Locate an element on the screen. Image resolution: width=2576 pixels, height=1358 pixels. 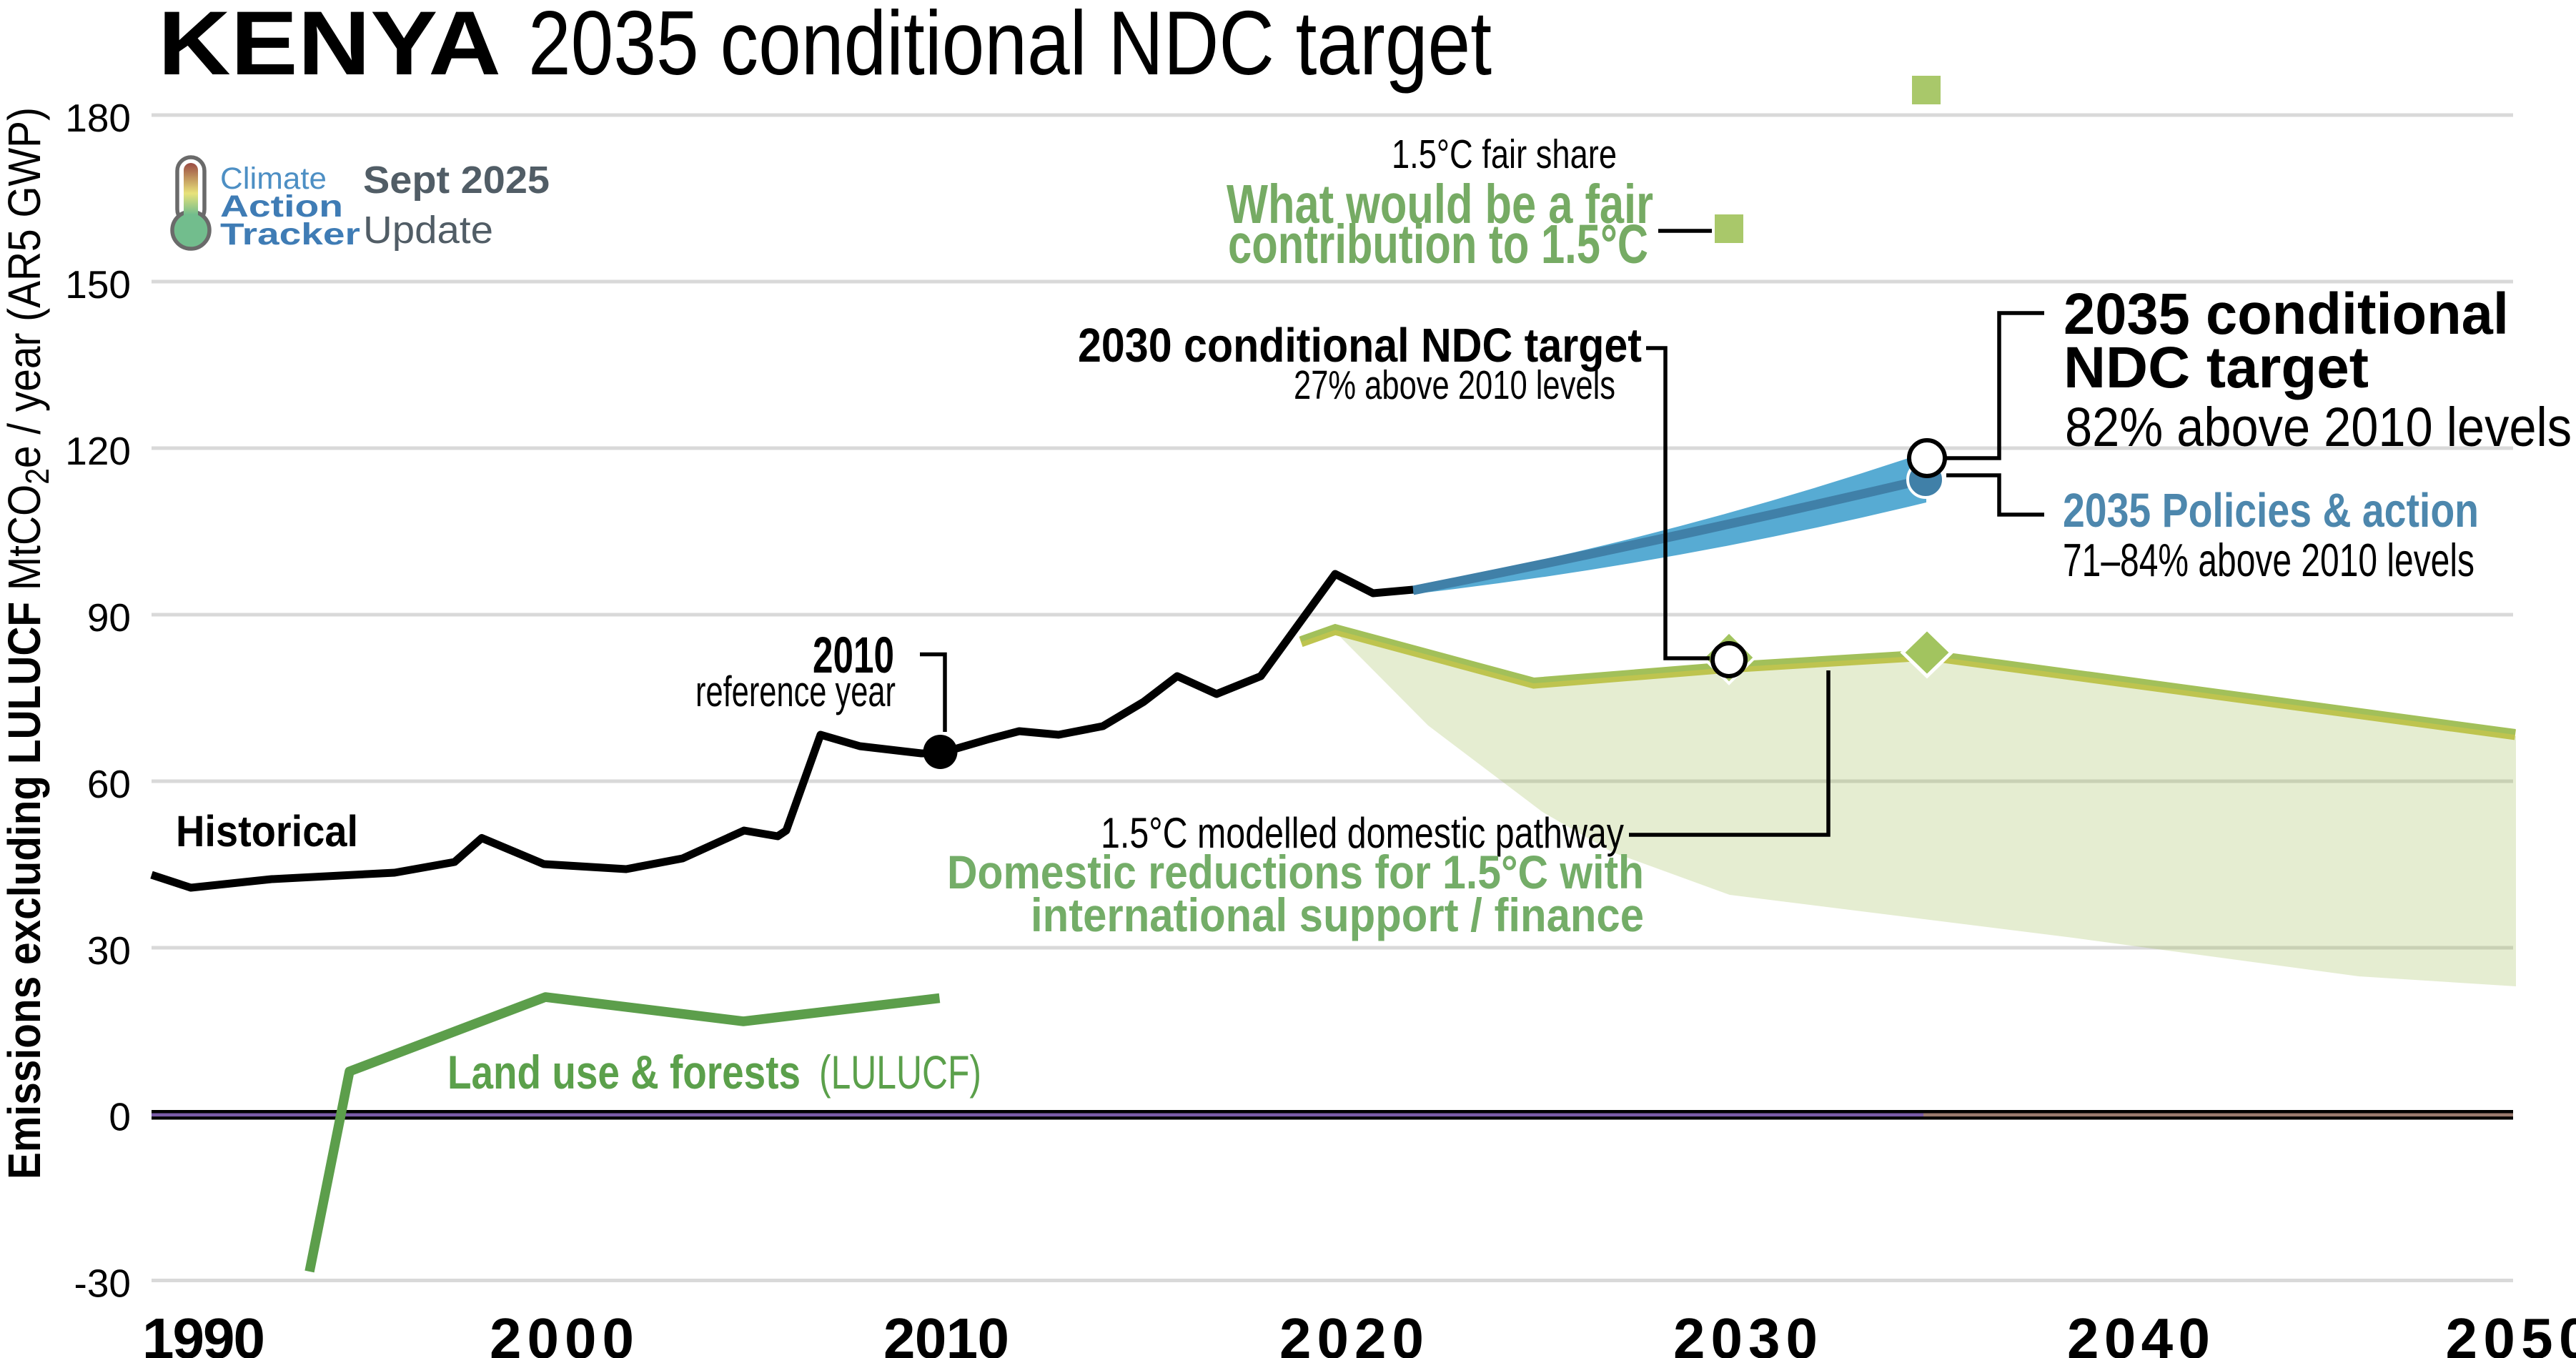
svg-text: 1990 is located at coordinates (204, 1332).